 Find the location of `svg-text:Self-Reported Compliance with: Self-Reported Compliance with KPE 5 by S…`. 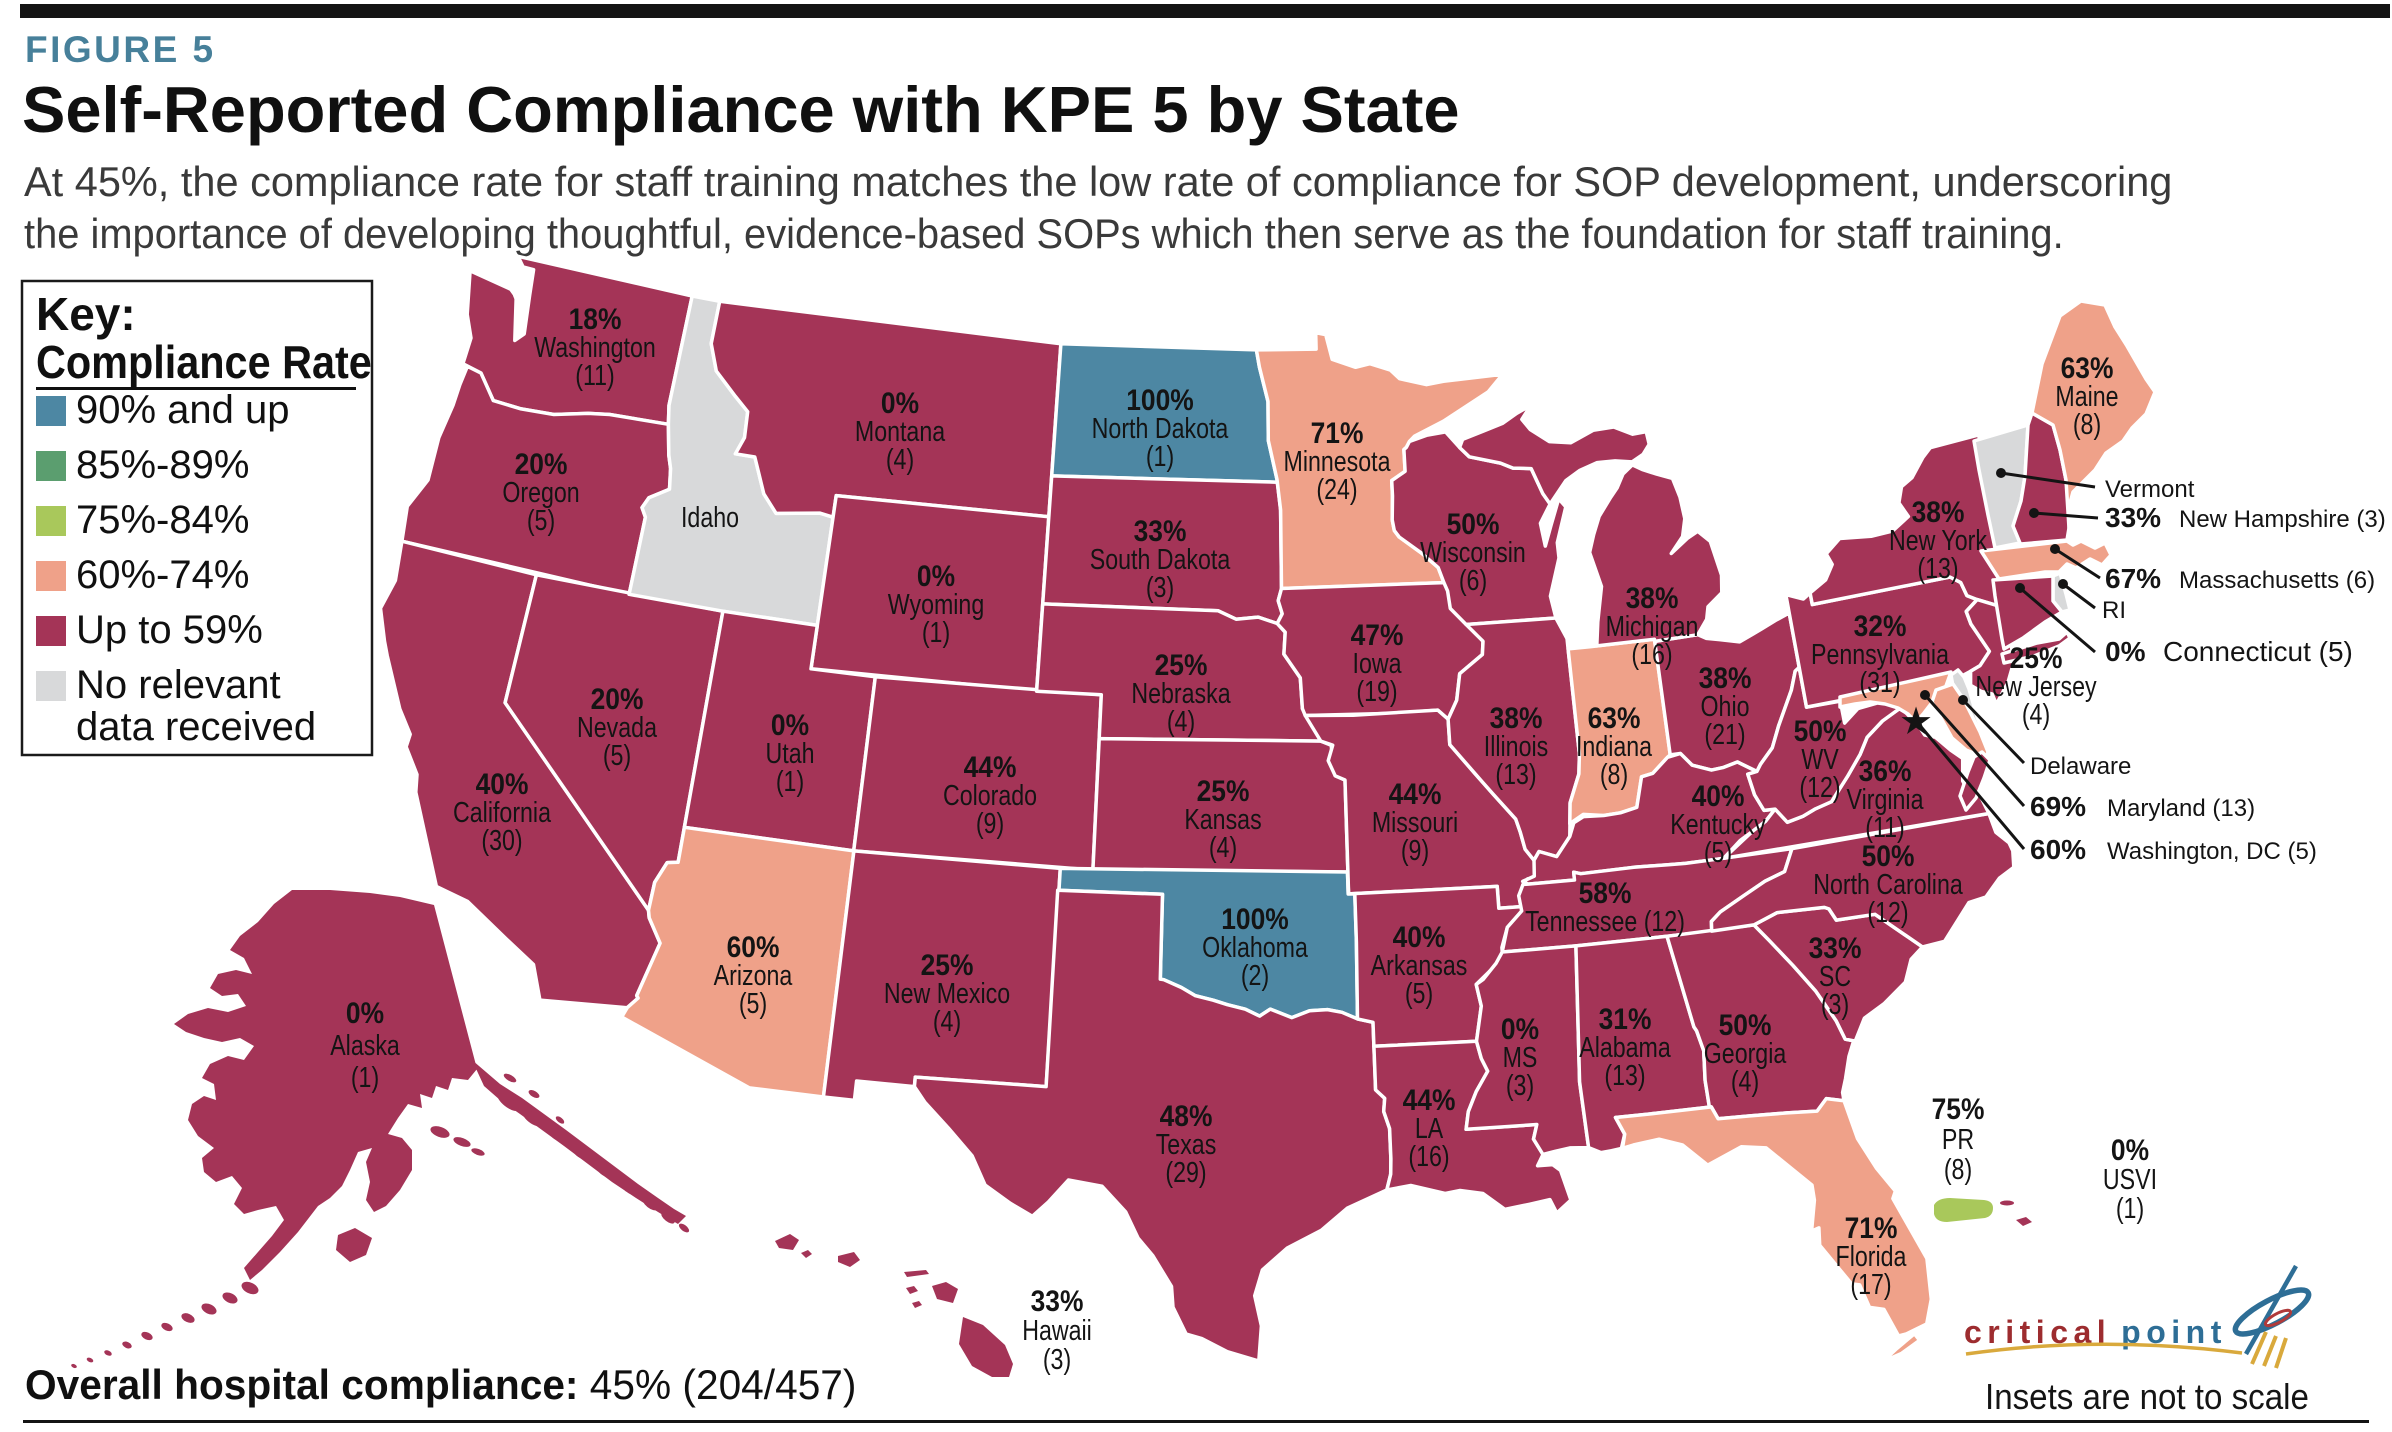

svg-text:Self-Reported Compliance with: Self-Reported Compliance with KPE 5 by S… is located at coordinates (741, 109).